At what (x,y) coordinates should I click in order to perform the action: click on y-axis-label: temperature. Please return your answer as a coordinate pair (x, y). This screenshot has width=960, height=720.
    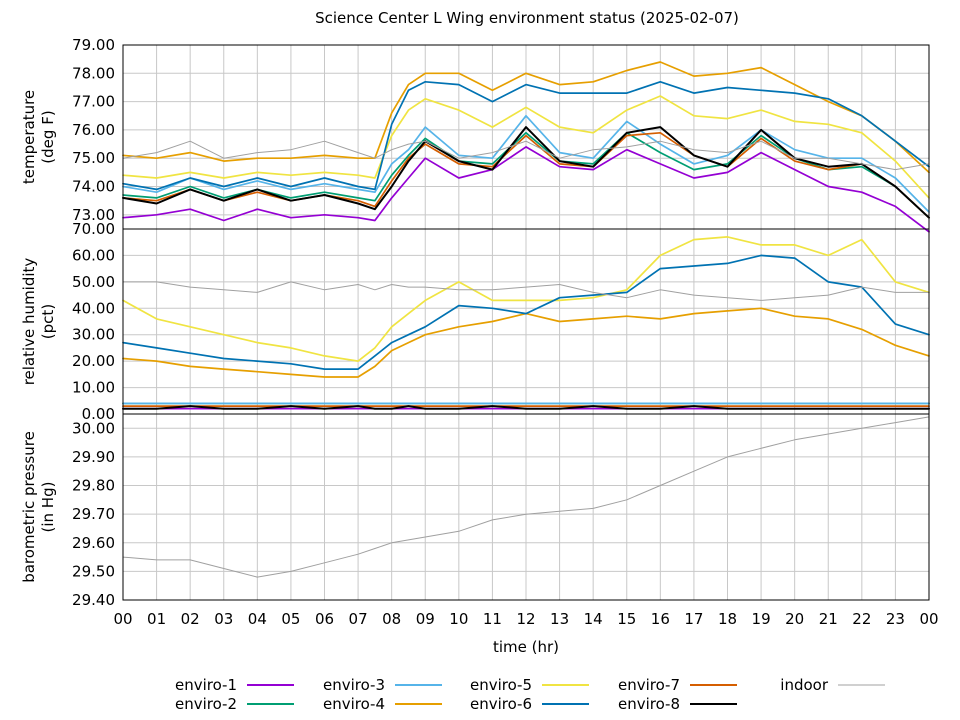
    Looking at the image, I should click on (29, 137).